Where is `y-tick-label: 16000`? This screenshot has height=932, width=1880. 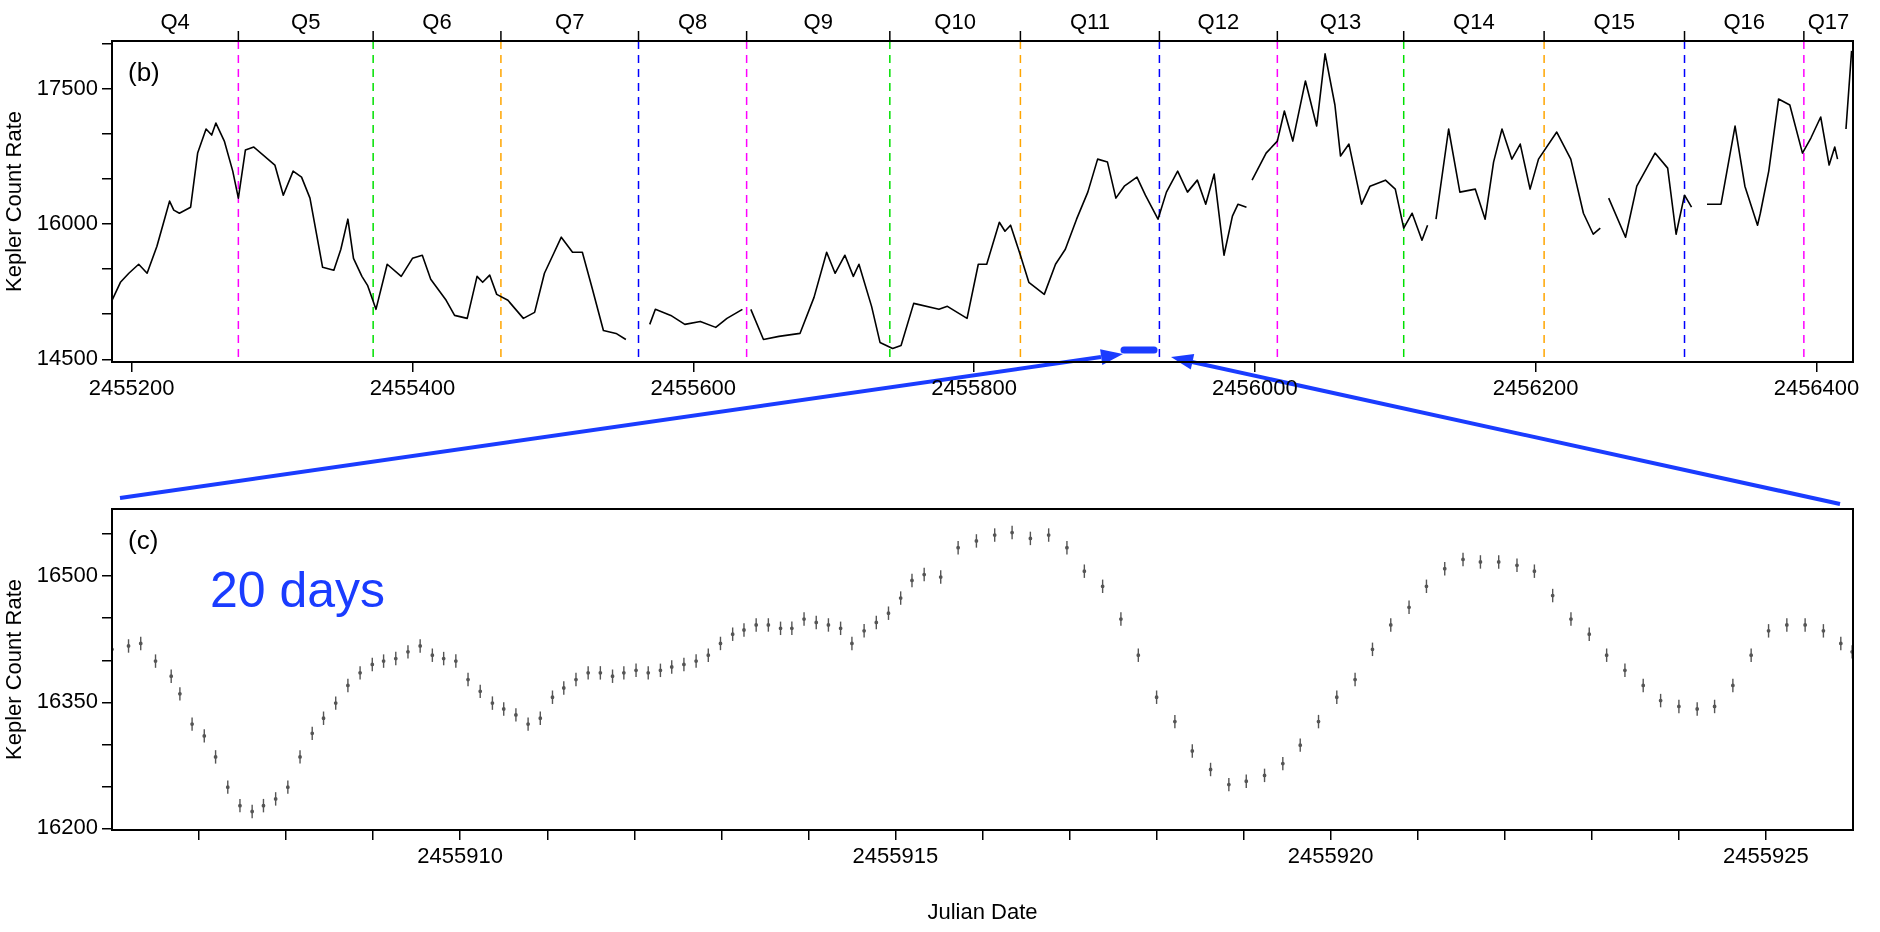 y-tick-label: 16000 is located at coordinates (67, 223).